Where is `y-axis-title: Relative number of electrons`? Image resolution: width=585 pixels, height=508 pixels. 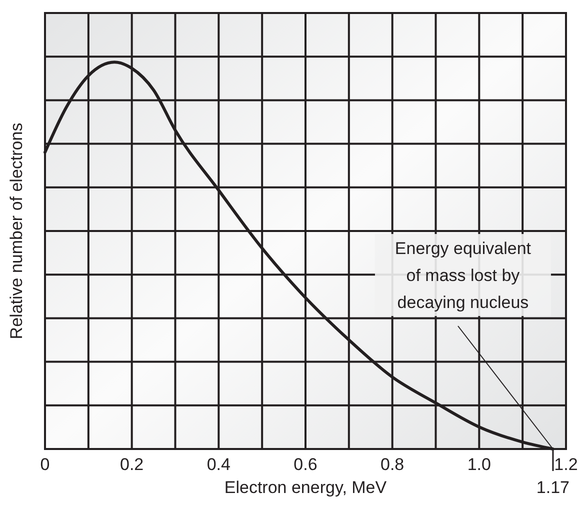
y-axis-title: Relative number of electrons is located at coordinates (16, 231).